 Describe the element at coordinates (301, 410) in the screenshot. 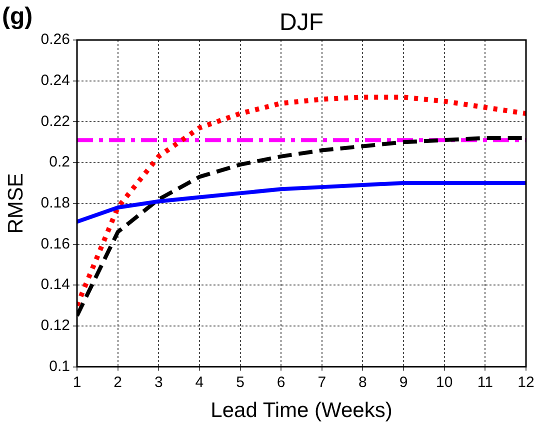

I see `x-axis-title: Lead Time (Weeks)` at that location.